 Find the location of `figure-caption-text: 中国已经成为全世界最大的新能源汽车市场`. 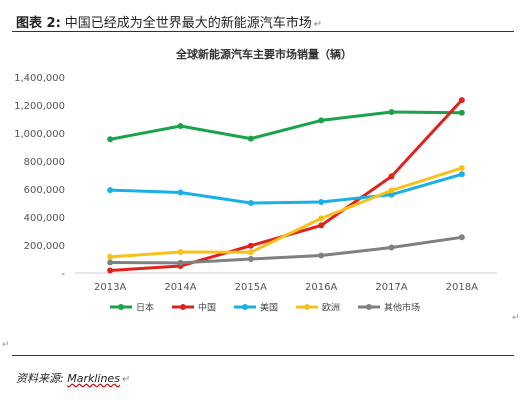

figure-caption-text: 中国已经成为全世界最大的新能源汽车市场 is located at coordinates (188, 23).